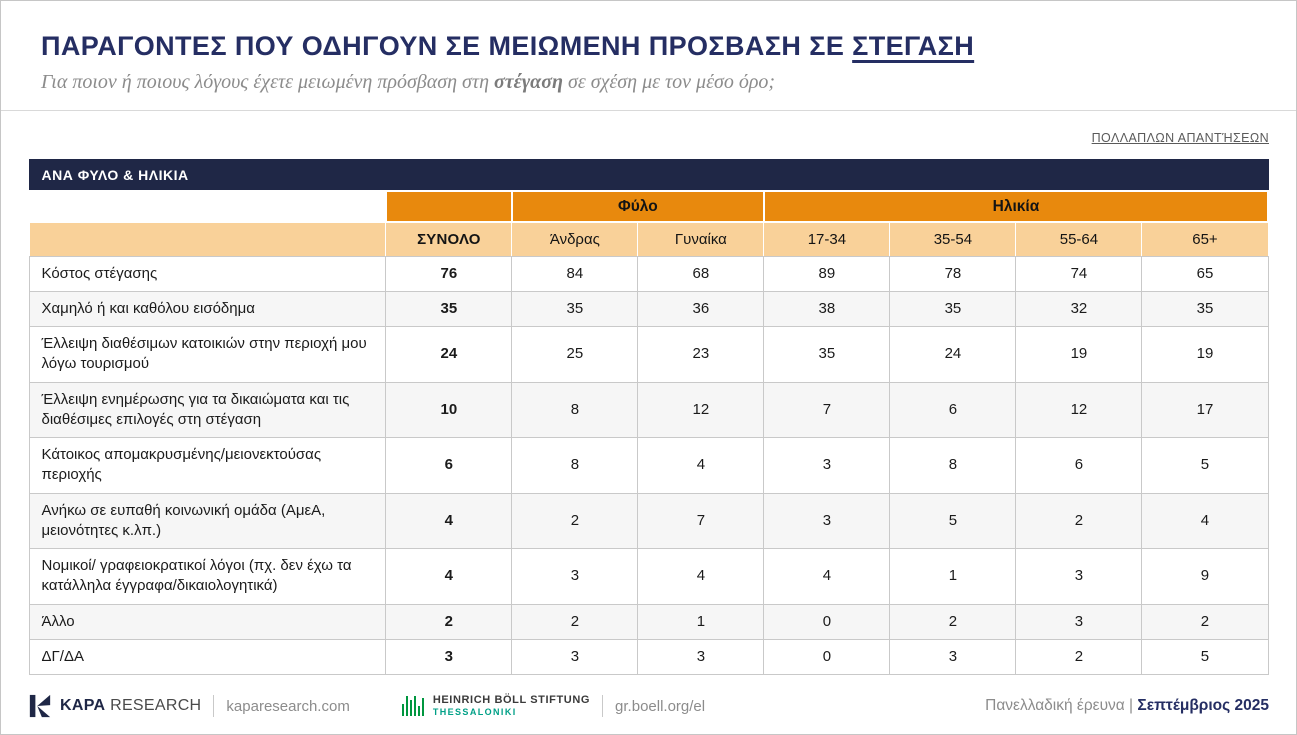  I want to click on column-header-total: ΣΥΝΟΛΟ, so click(449, 239).